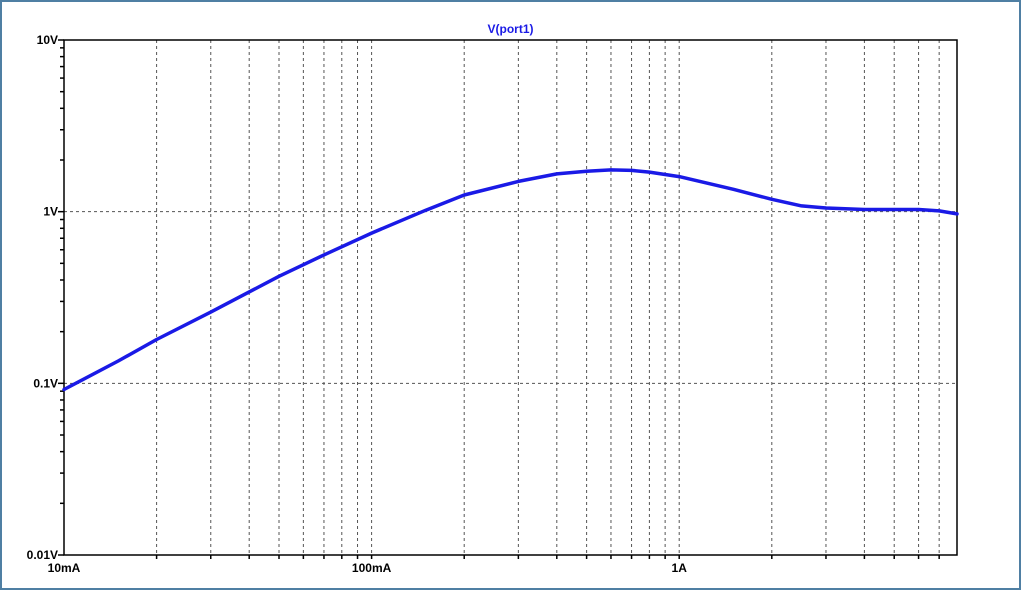 The width and height of the screenshot is (1021, 590). What do you see at coordinates (45, 383) in the screenshot?
I see `y-tick-label: 0.1V` at bounding box center [45, 383].